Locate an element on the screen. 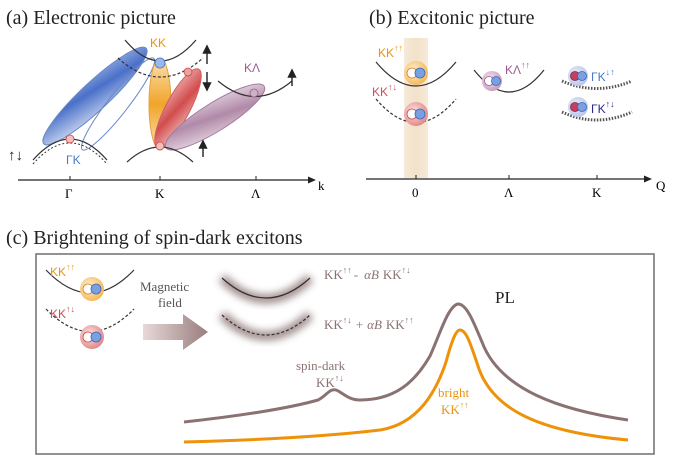 This screenshot has height=458, width=681. exciton-kk-bright is located at coordinates (416, 73).